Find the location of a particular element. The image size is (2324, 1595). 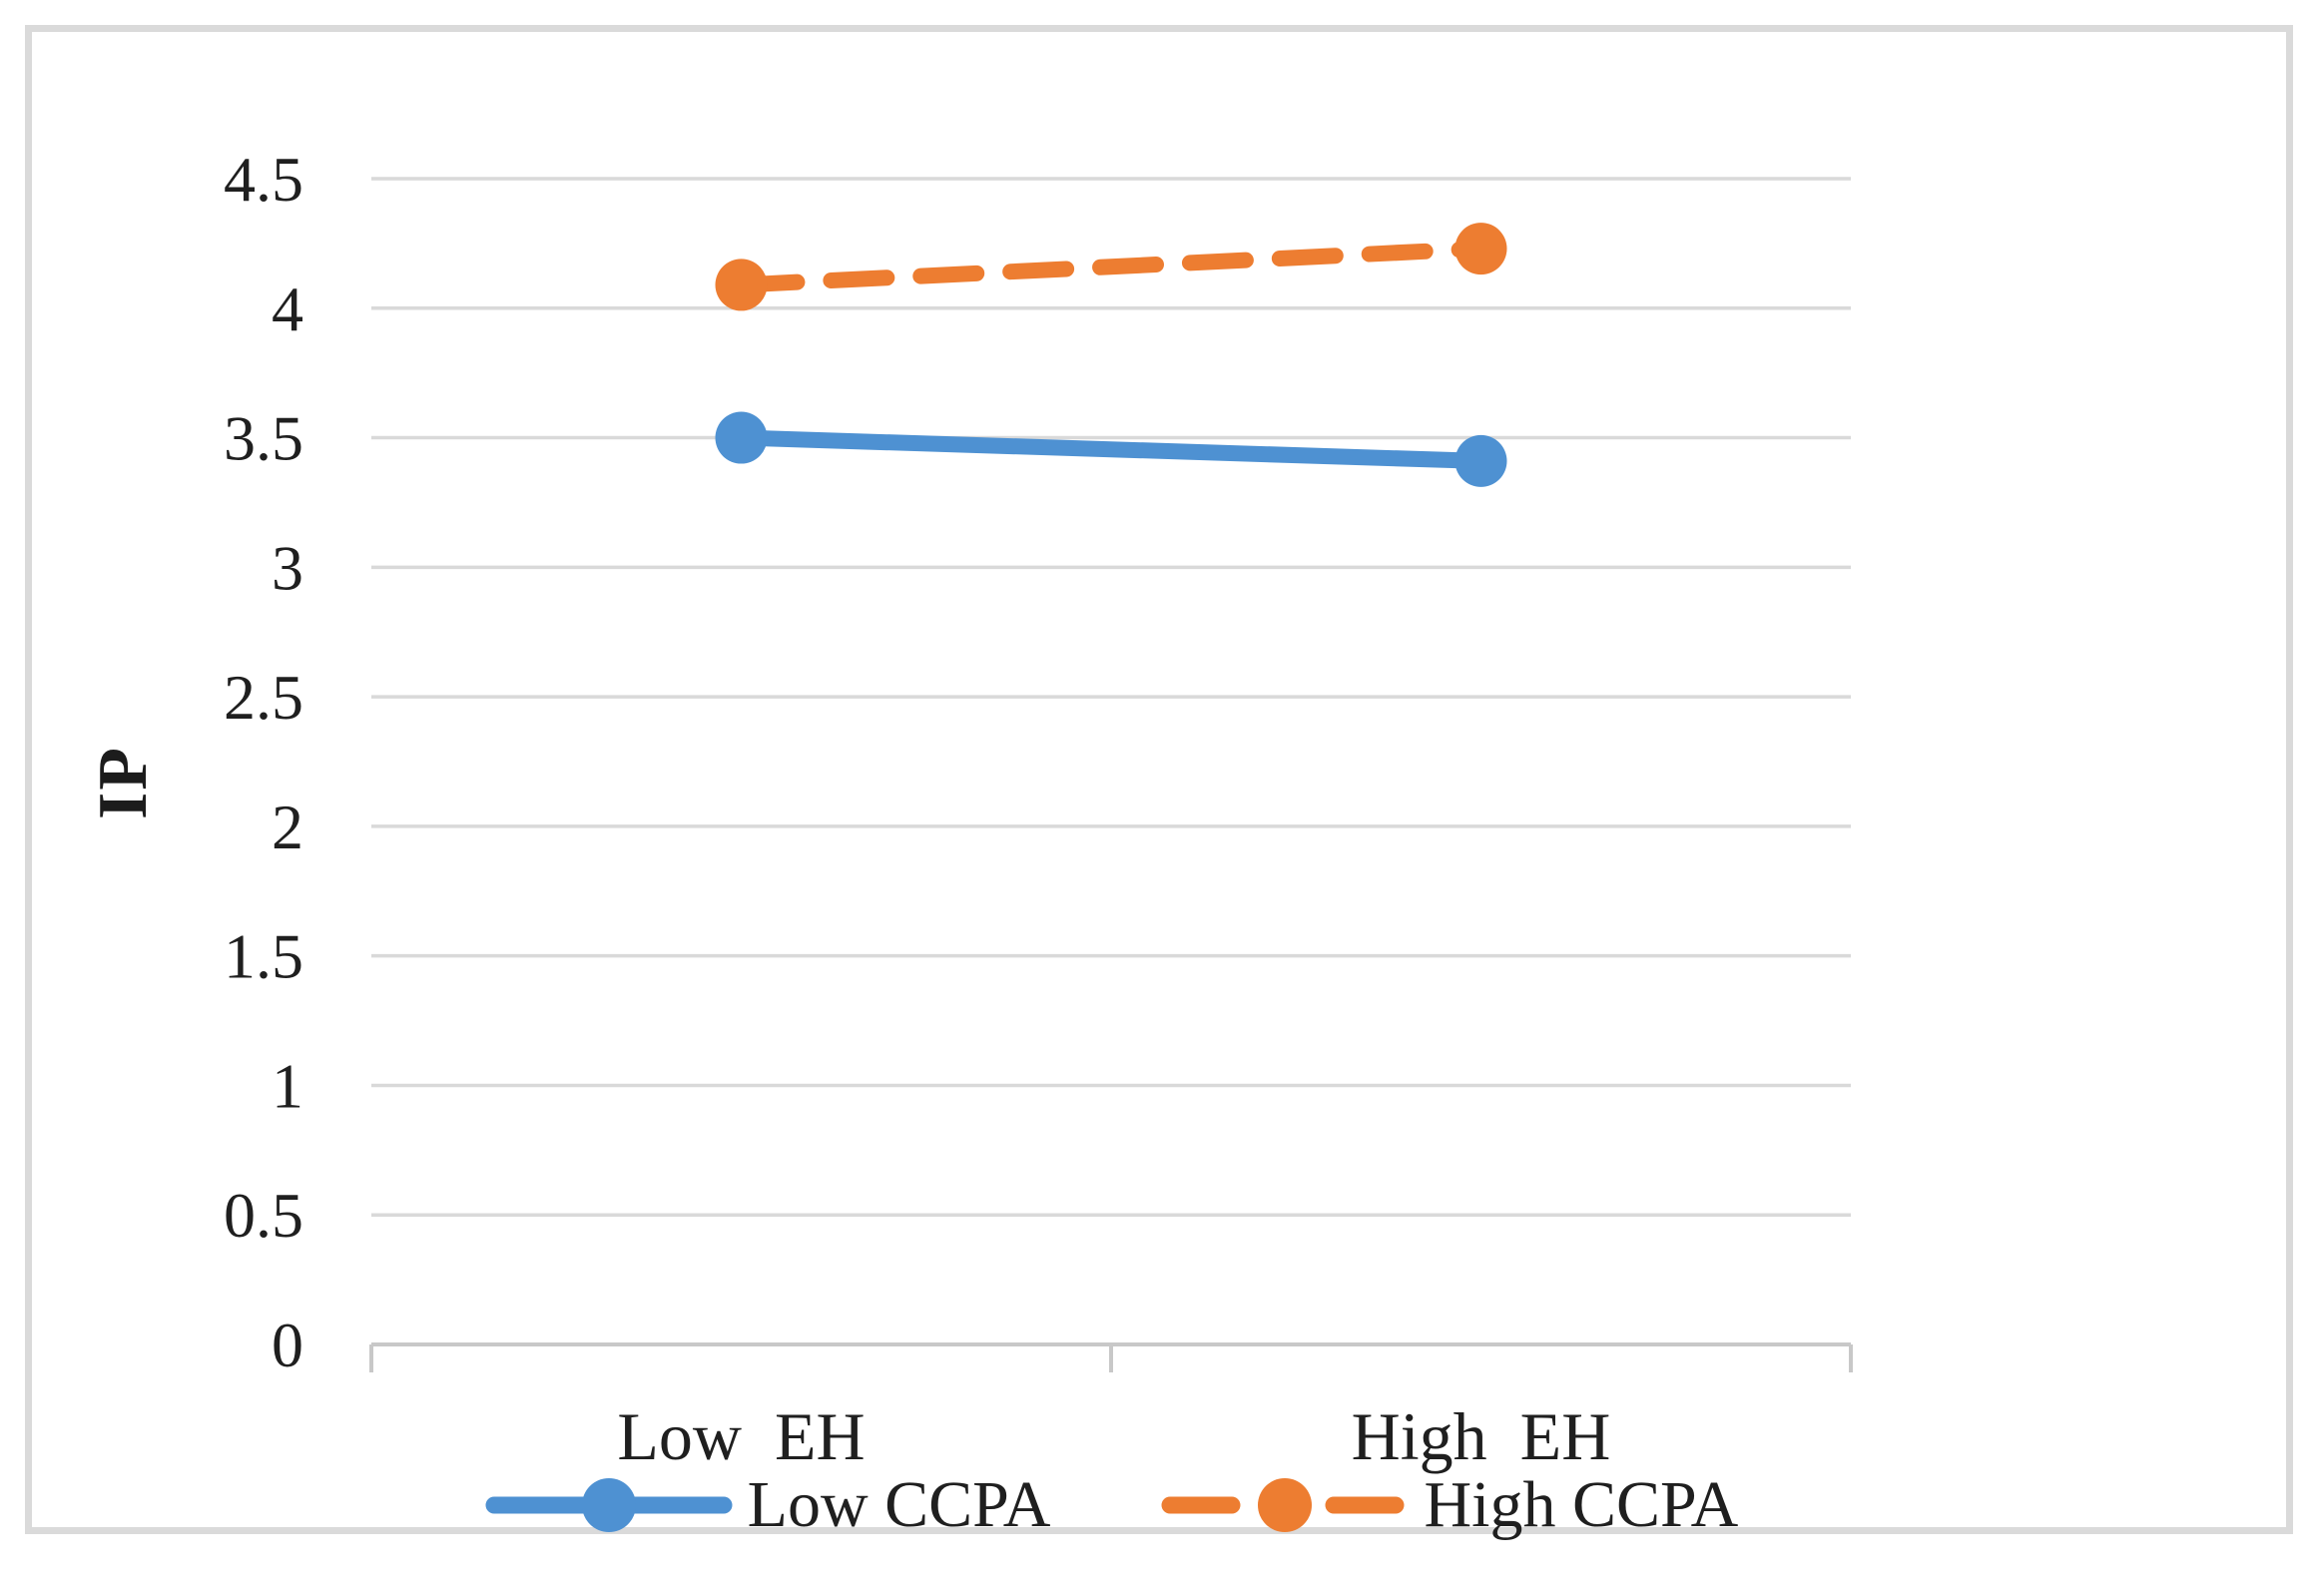

chart-legend: Low CCPA High CCPA is located at coordinates (1111, 1505).